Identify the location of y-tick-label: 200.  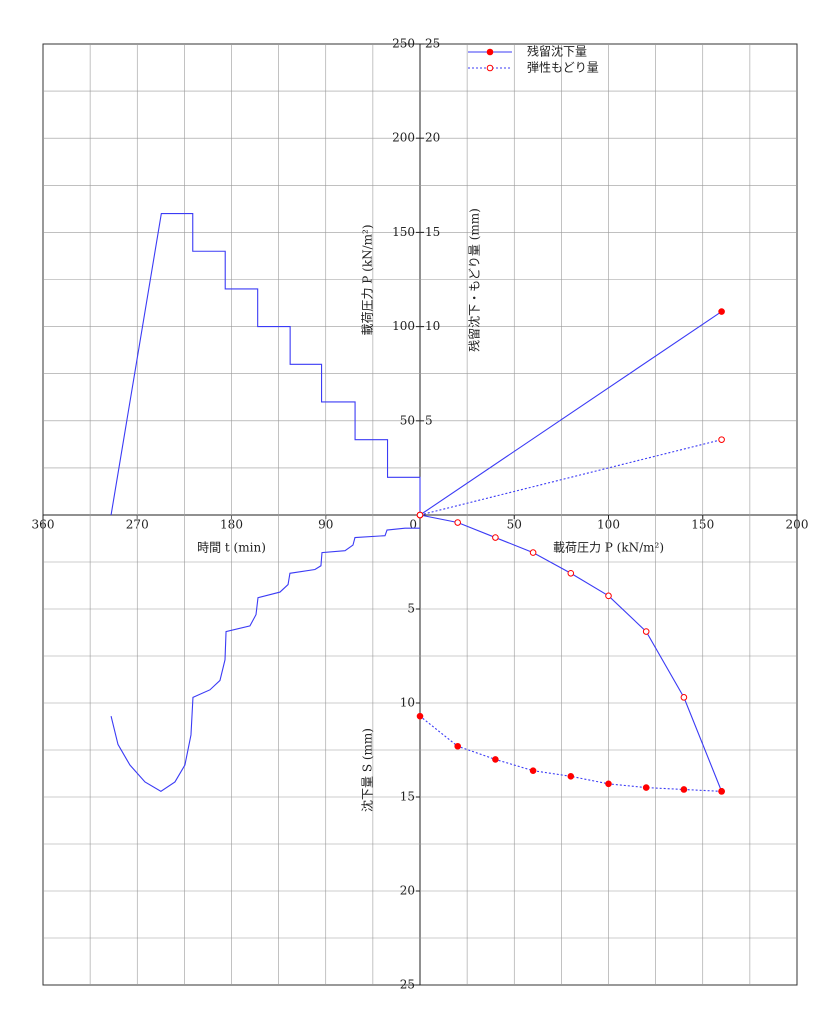
(403, 138).